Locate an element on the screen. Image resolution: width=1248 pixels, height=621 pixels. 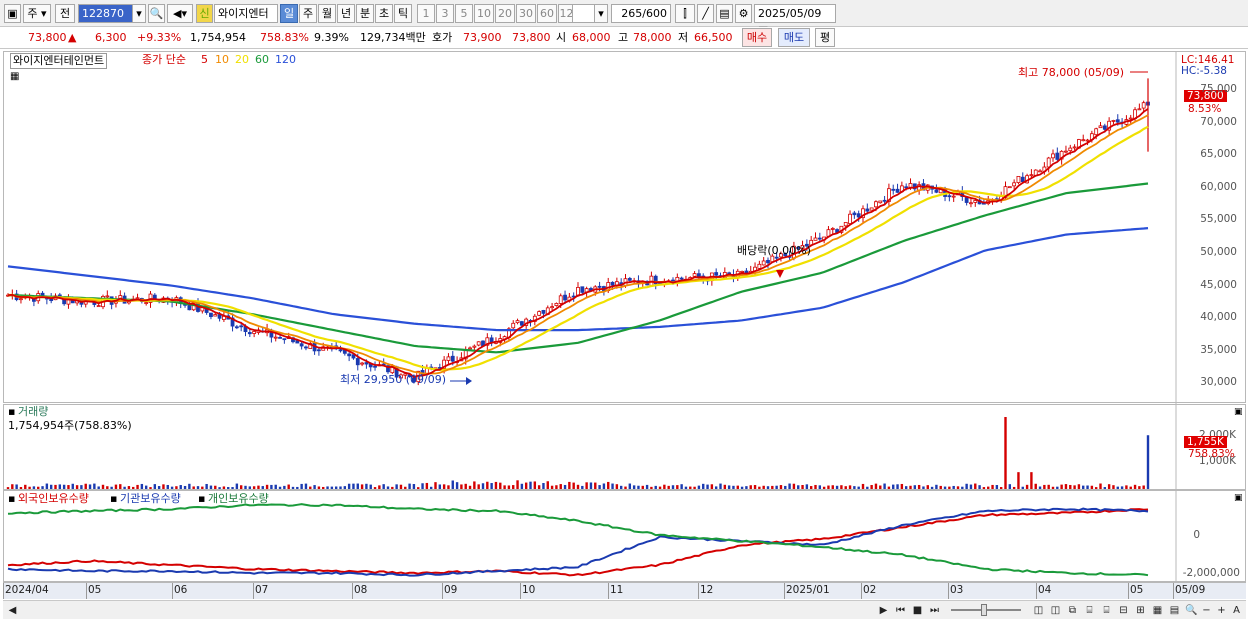
period-button-1: 주 is located at coordinates (308, 13).